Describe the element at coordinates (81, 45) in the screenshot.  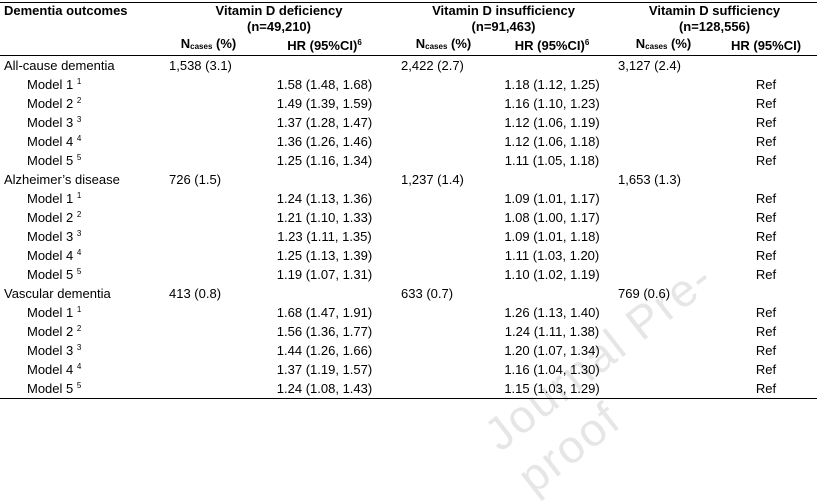
I see `empty-header-cell` at that location.